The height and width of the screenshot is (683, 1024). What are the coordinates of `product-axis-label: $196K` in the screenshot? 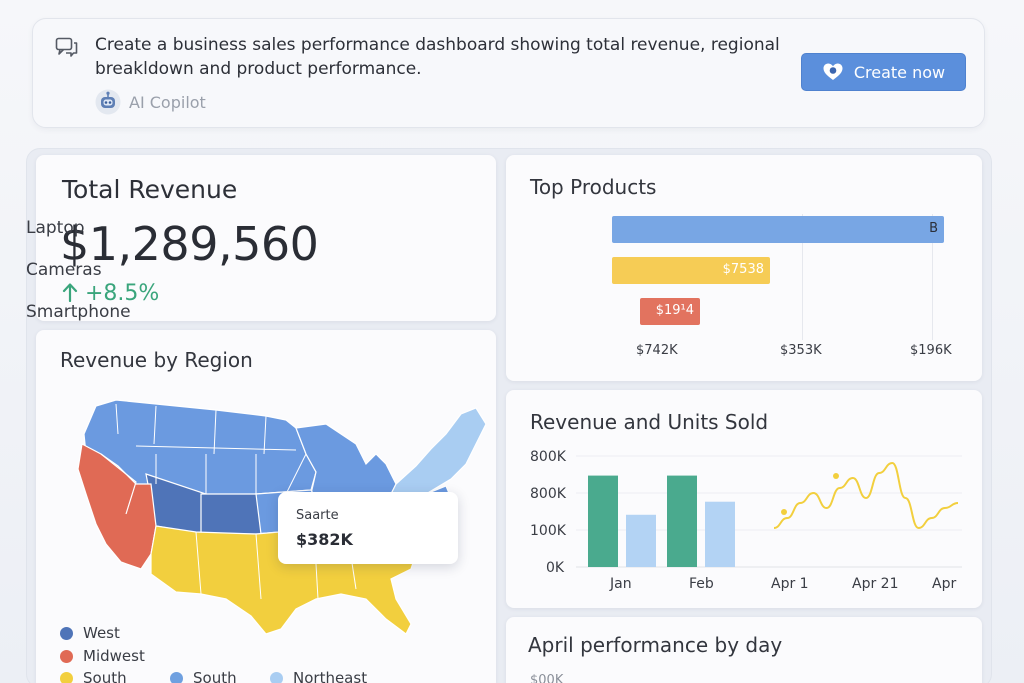 It's located at (931, 350).